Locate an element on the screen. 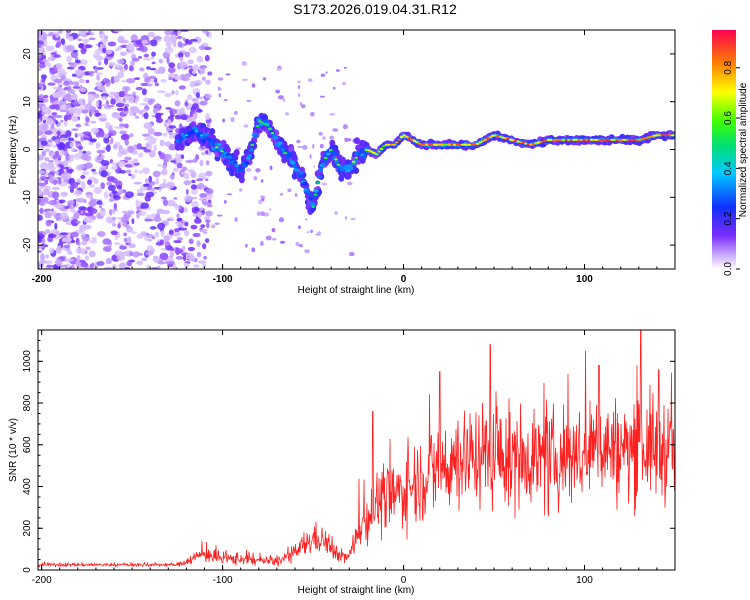 The height and width of the screenshot is (600, 750). y-tick-label: 800 is located at coordinates (27, 402).